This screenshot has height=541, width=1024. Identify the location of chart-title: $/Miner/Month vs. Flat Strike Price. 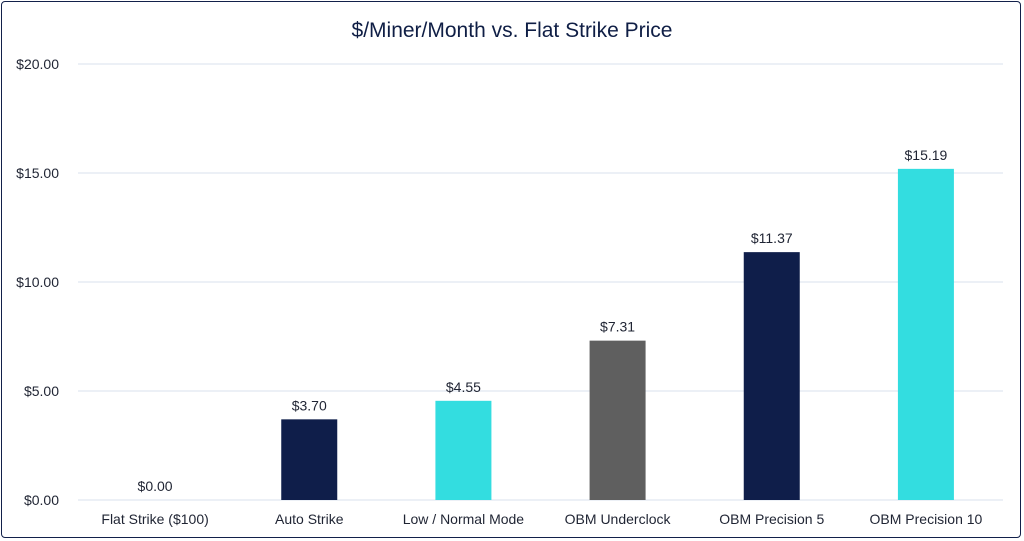
(512, 30).